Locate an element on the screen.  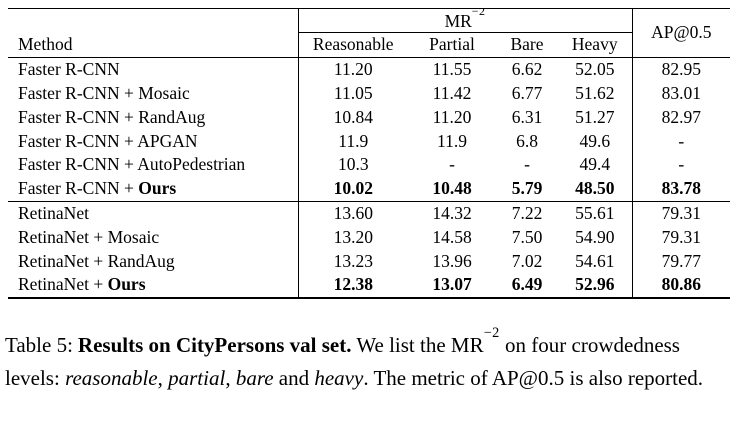
method-label: RetinaNet is located at coordinates (53, 213).